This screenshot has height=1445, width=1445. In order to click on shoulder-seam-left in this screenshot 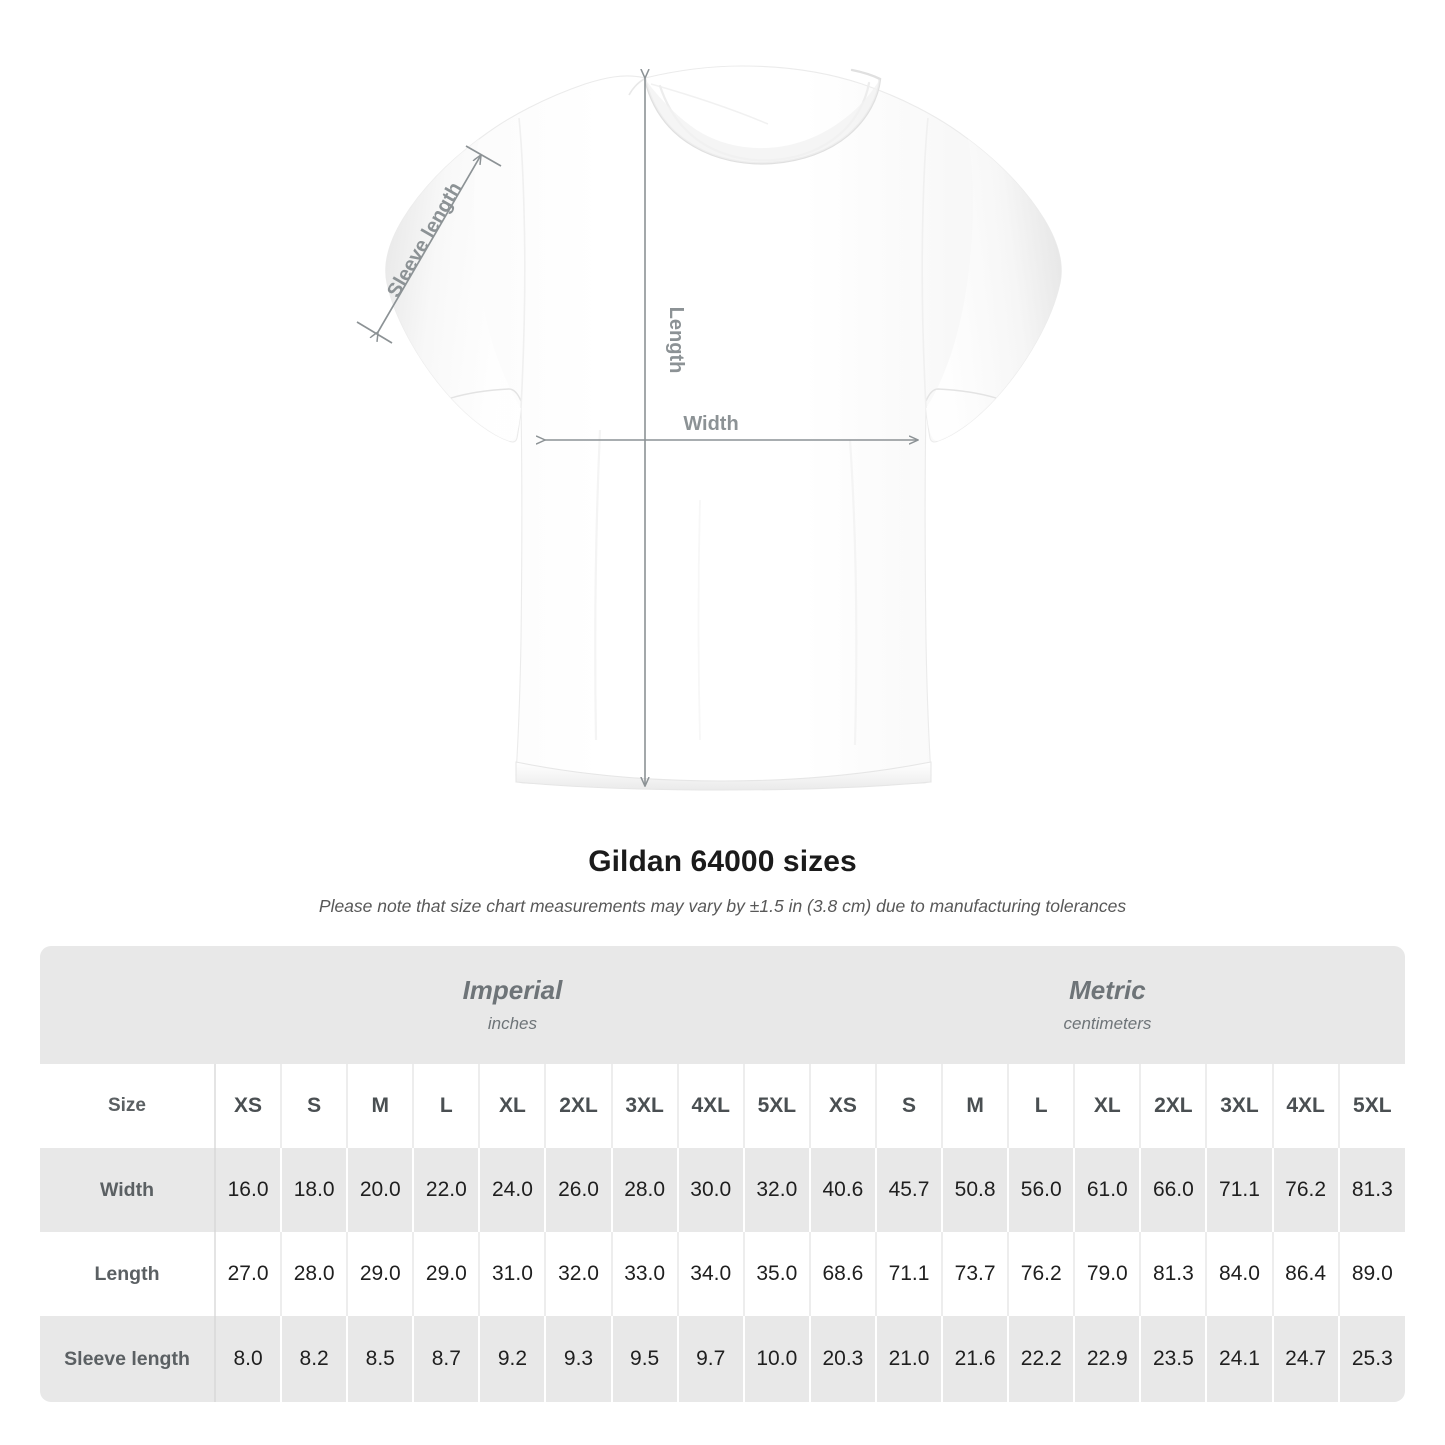, I will do `click(709, 104)`.